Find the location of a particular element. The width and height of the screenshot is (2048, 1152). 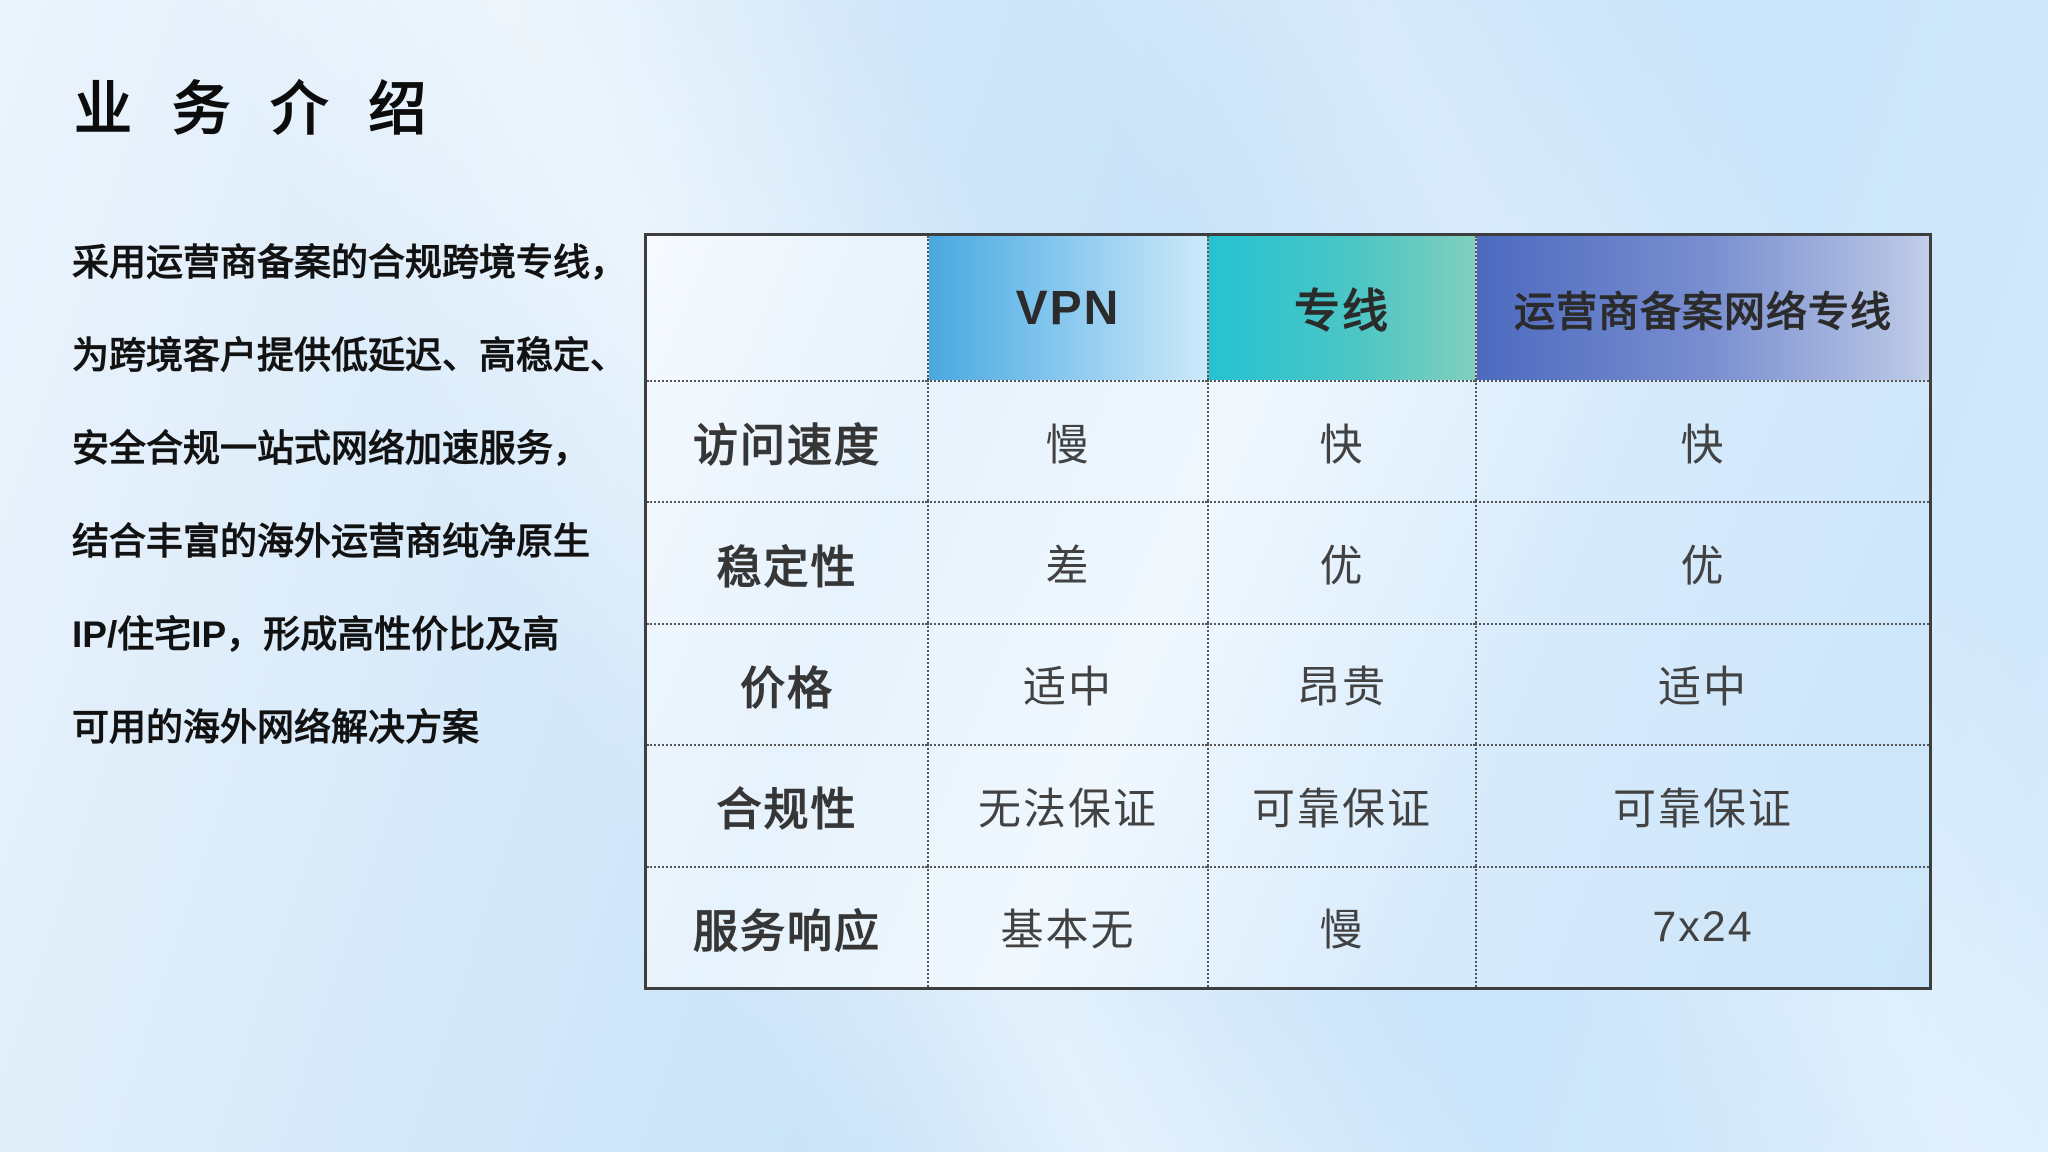

cell-service-response-dedicated: 慢 is located at coordinates (1341, 926).